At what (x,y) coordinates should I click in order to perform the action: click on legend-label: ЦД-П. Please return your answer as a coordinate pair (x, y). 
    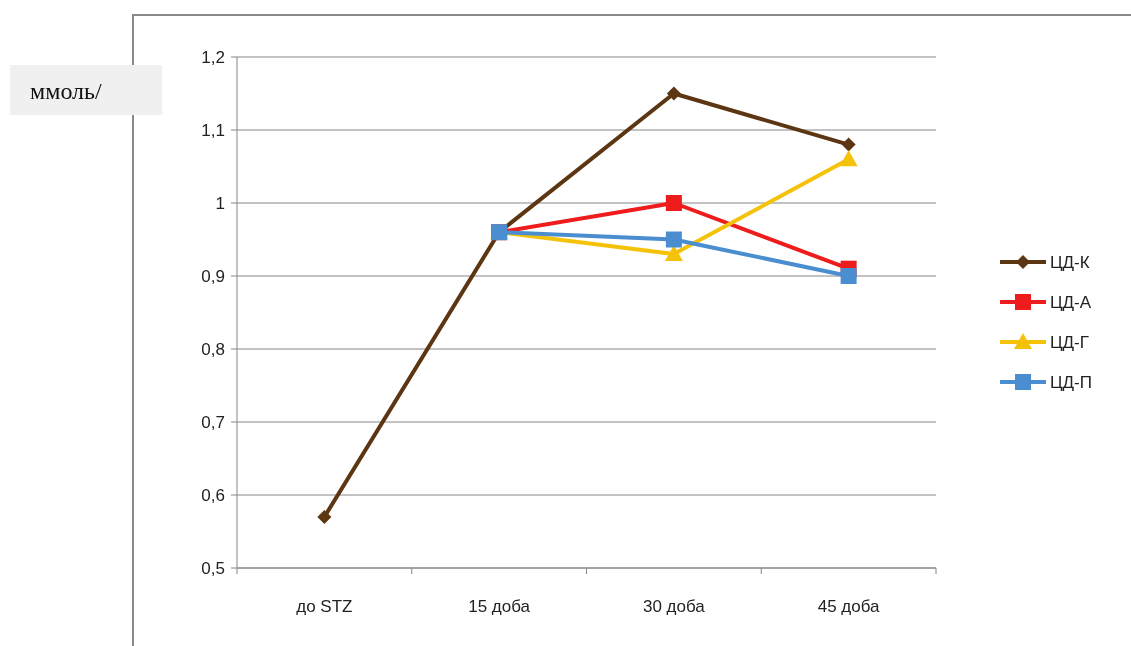
    Looking at the image, I should click on (1071, 382).